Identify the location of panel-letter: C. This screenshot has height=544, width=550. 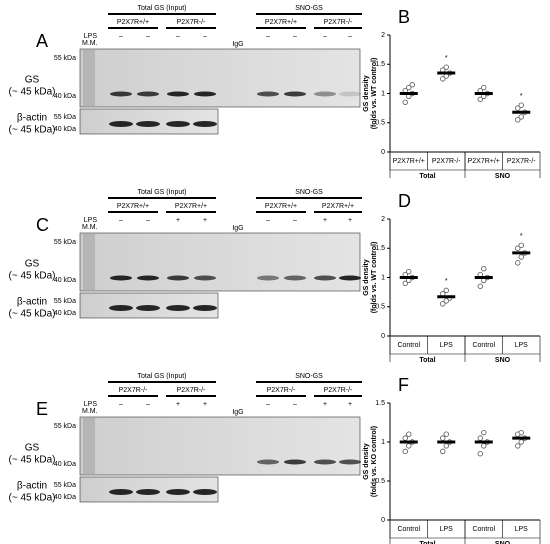
(42, 225).